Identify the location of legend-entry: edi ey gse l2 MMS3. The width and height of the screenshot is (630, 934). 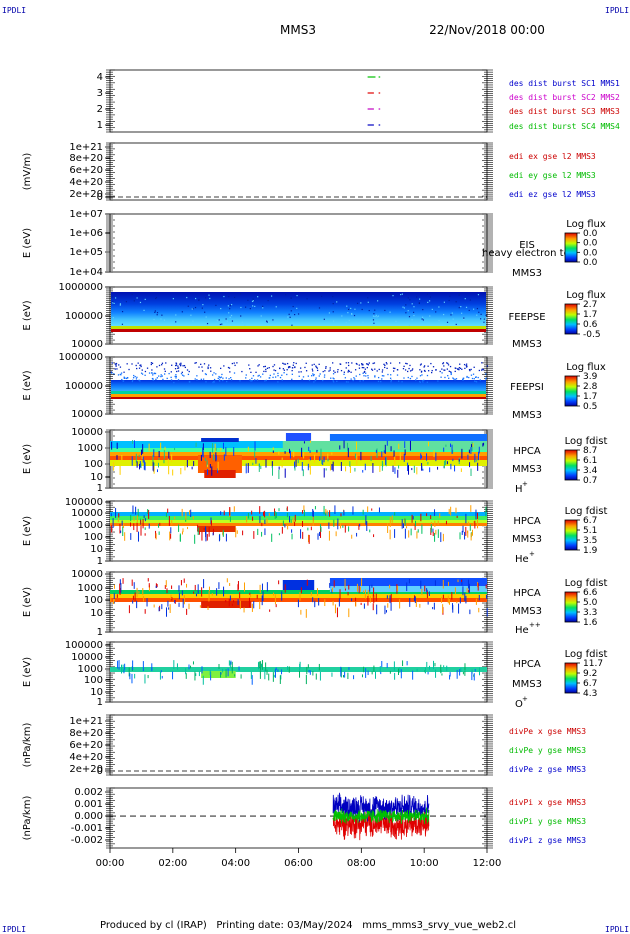
(552, 175).